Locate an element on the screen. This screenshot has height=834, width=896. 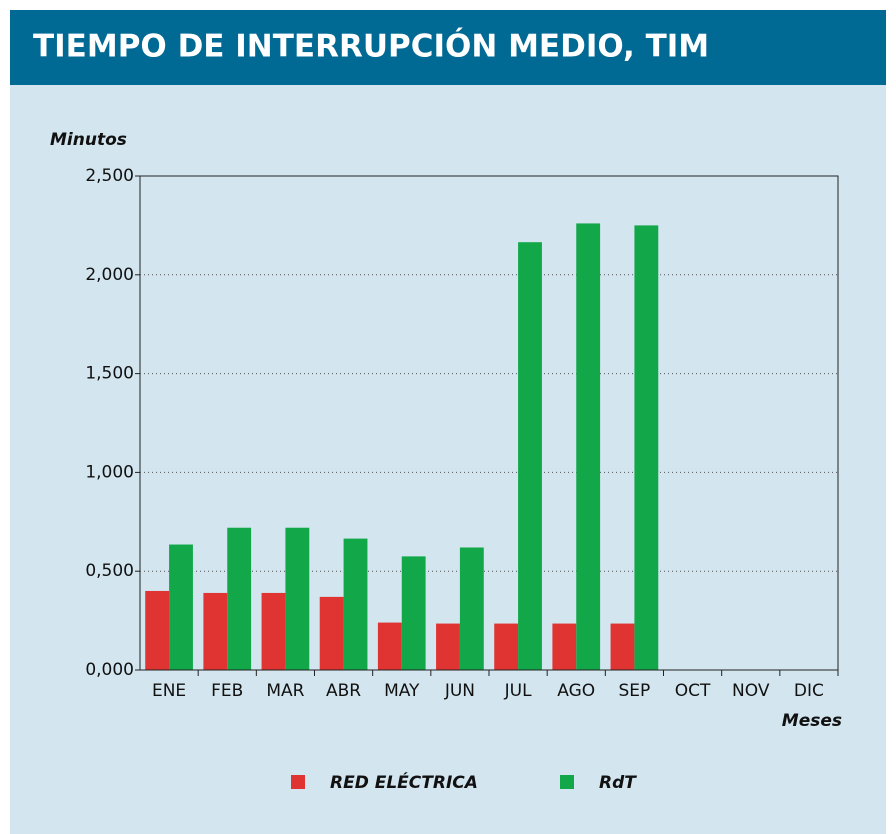
header is located at coordinates (448, 47).